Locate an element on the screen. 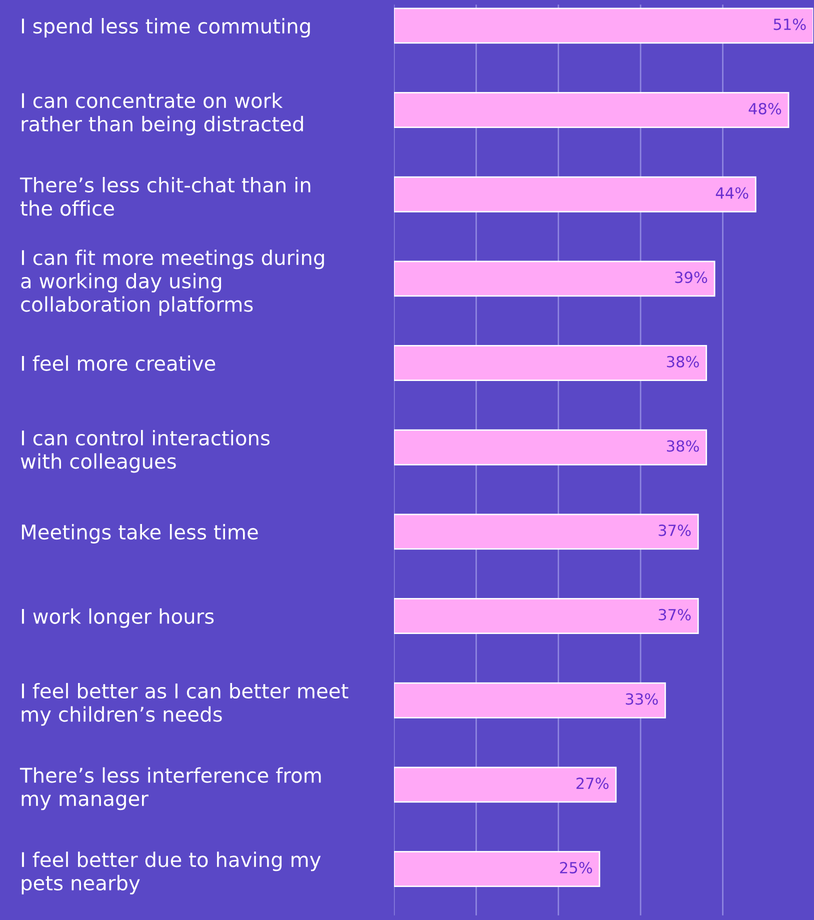  data-label: 27% is located at coordinates (592, 784).